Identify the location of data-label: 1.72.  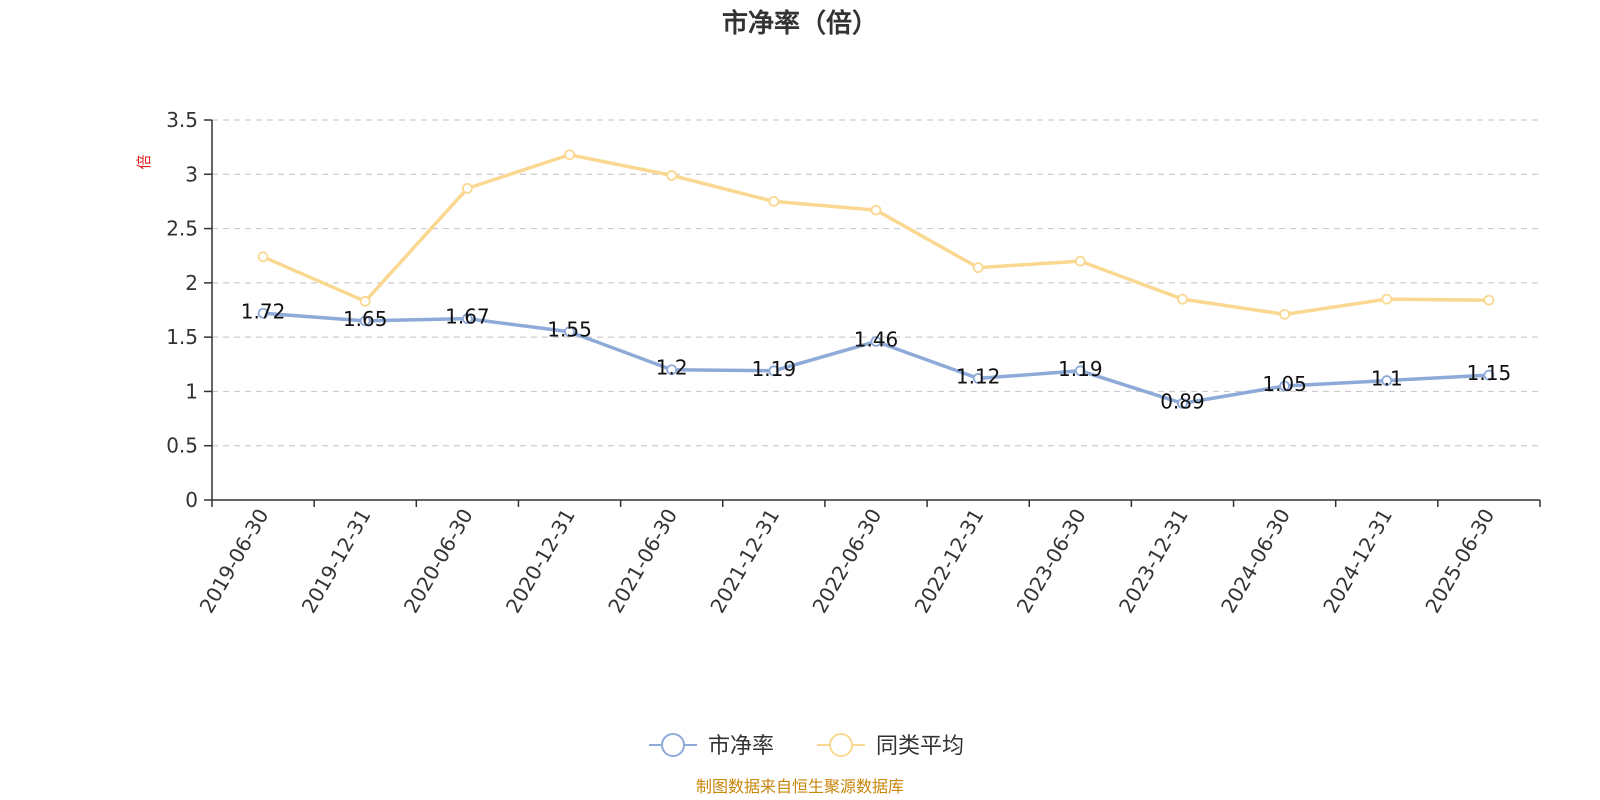
(263, 311).